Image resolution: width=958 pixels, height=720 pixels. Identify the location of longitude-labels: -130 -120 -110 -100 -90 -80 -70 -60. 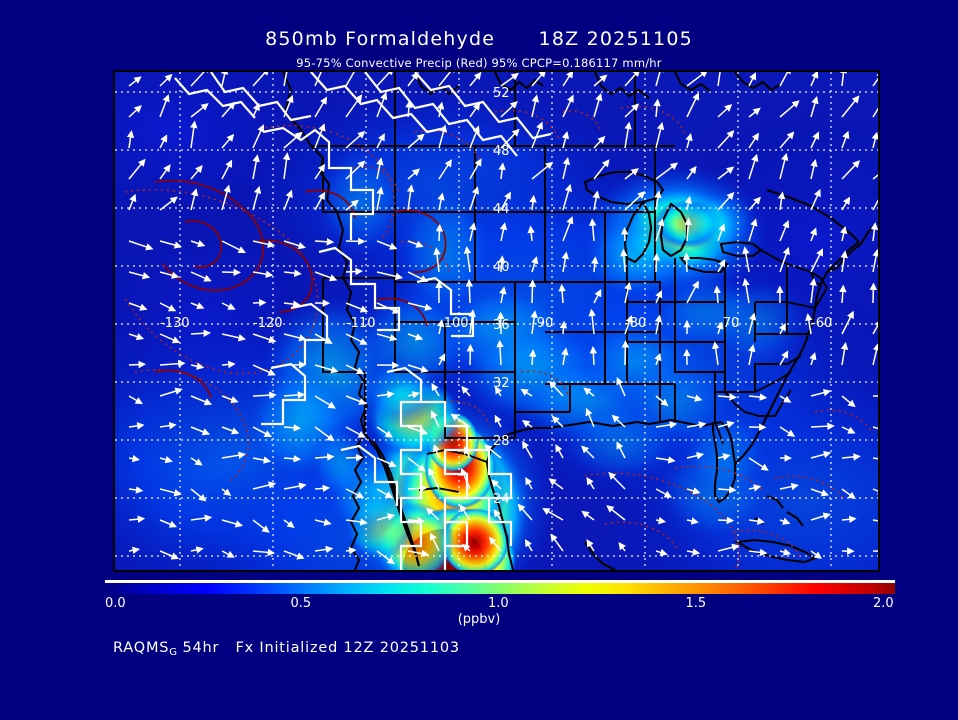
(496, 323).